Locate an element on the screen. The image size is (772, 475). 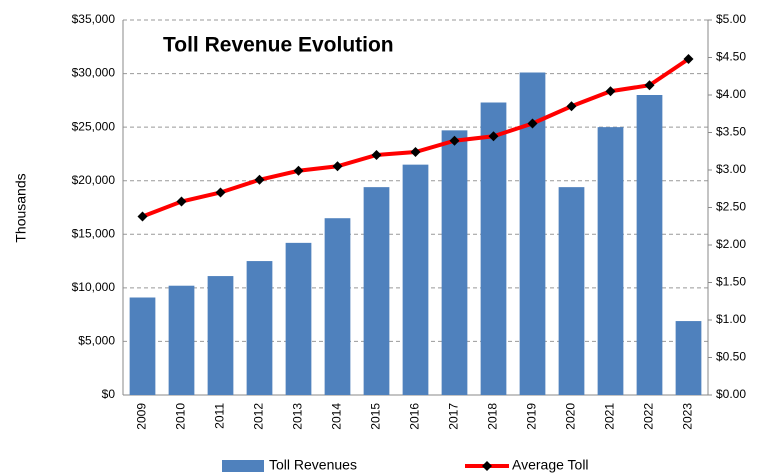
y2-tick-label: $1.00 is located at coordinates (731, 319).